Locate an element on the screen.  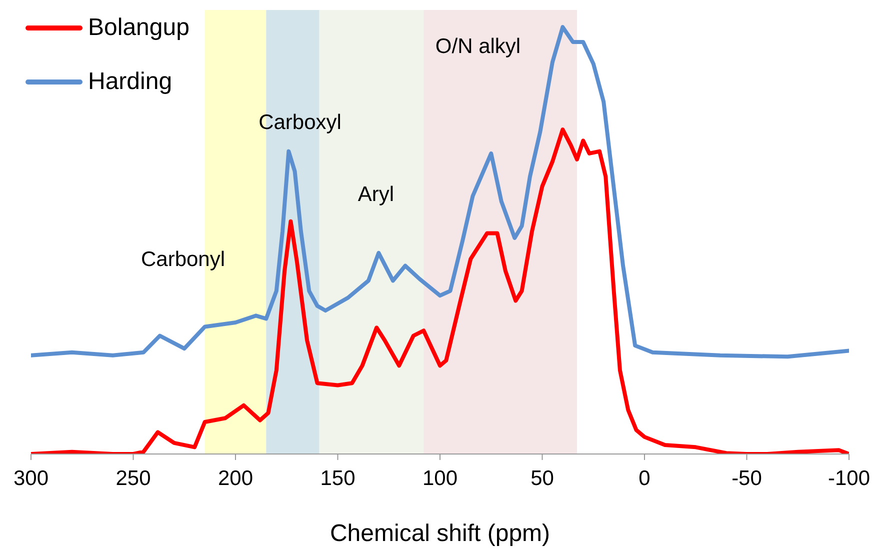
x-axis-title: Chemical shift (ppm) is located at coordinates (440, 534).